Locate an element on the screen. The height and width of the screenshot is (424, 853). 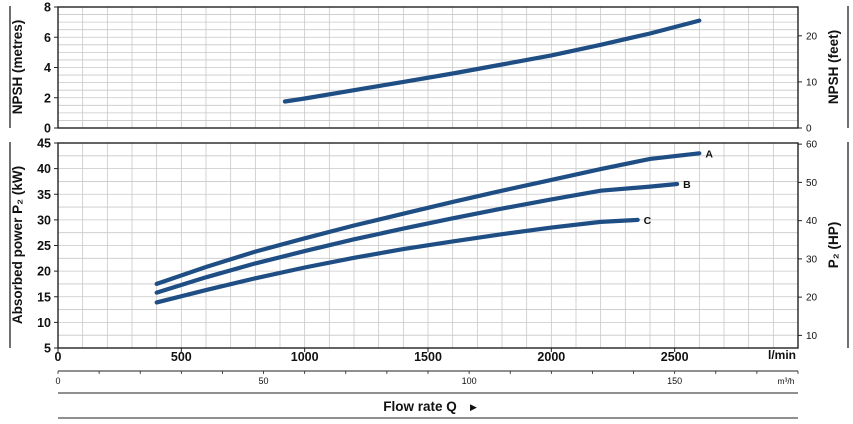
secondary-x-ticks: 0 50 100 150 is located at coordinates (427, 378).